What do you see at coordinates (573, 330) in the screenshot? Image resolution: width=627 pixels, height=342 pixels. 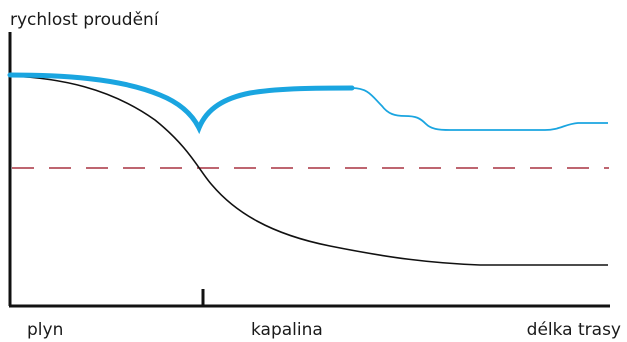 I see `x-axis-label: délka trasy` at bounding box center [573, 330].